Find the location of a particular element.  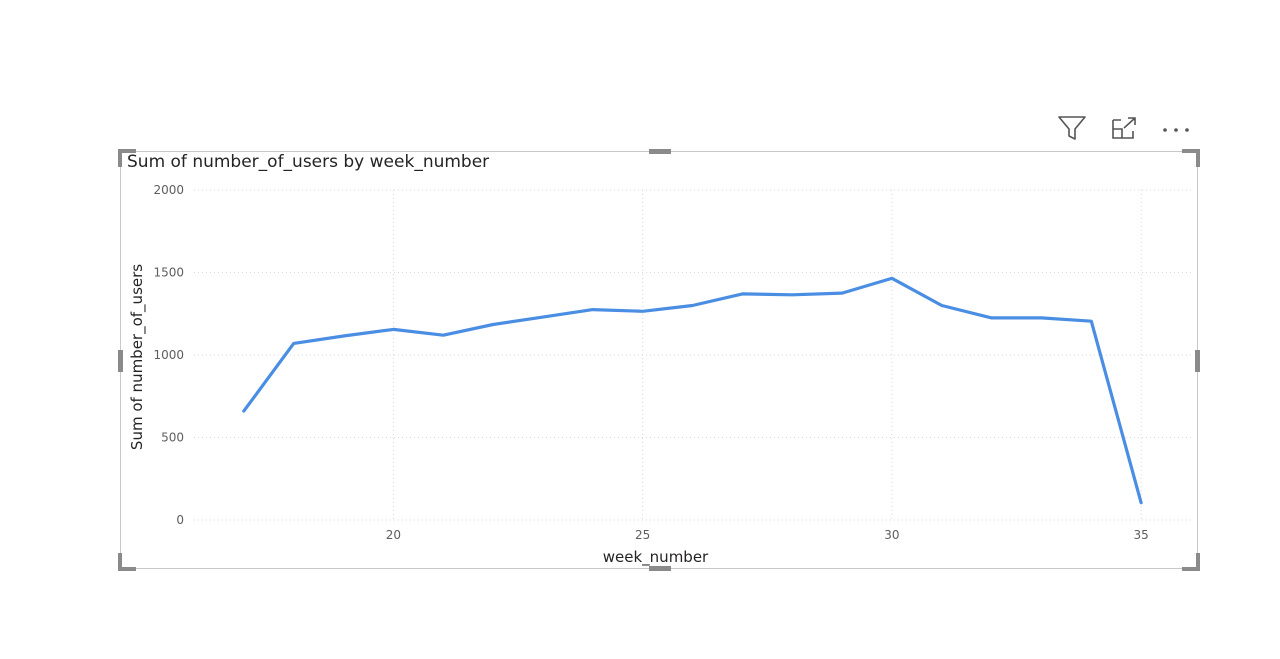

more-options-button is located at coordinates (1176, 128).